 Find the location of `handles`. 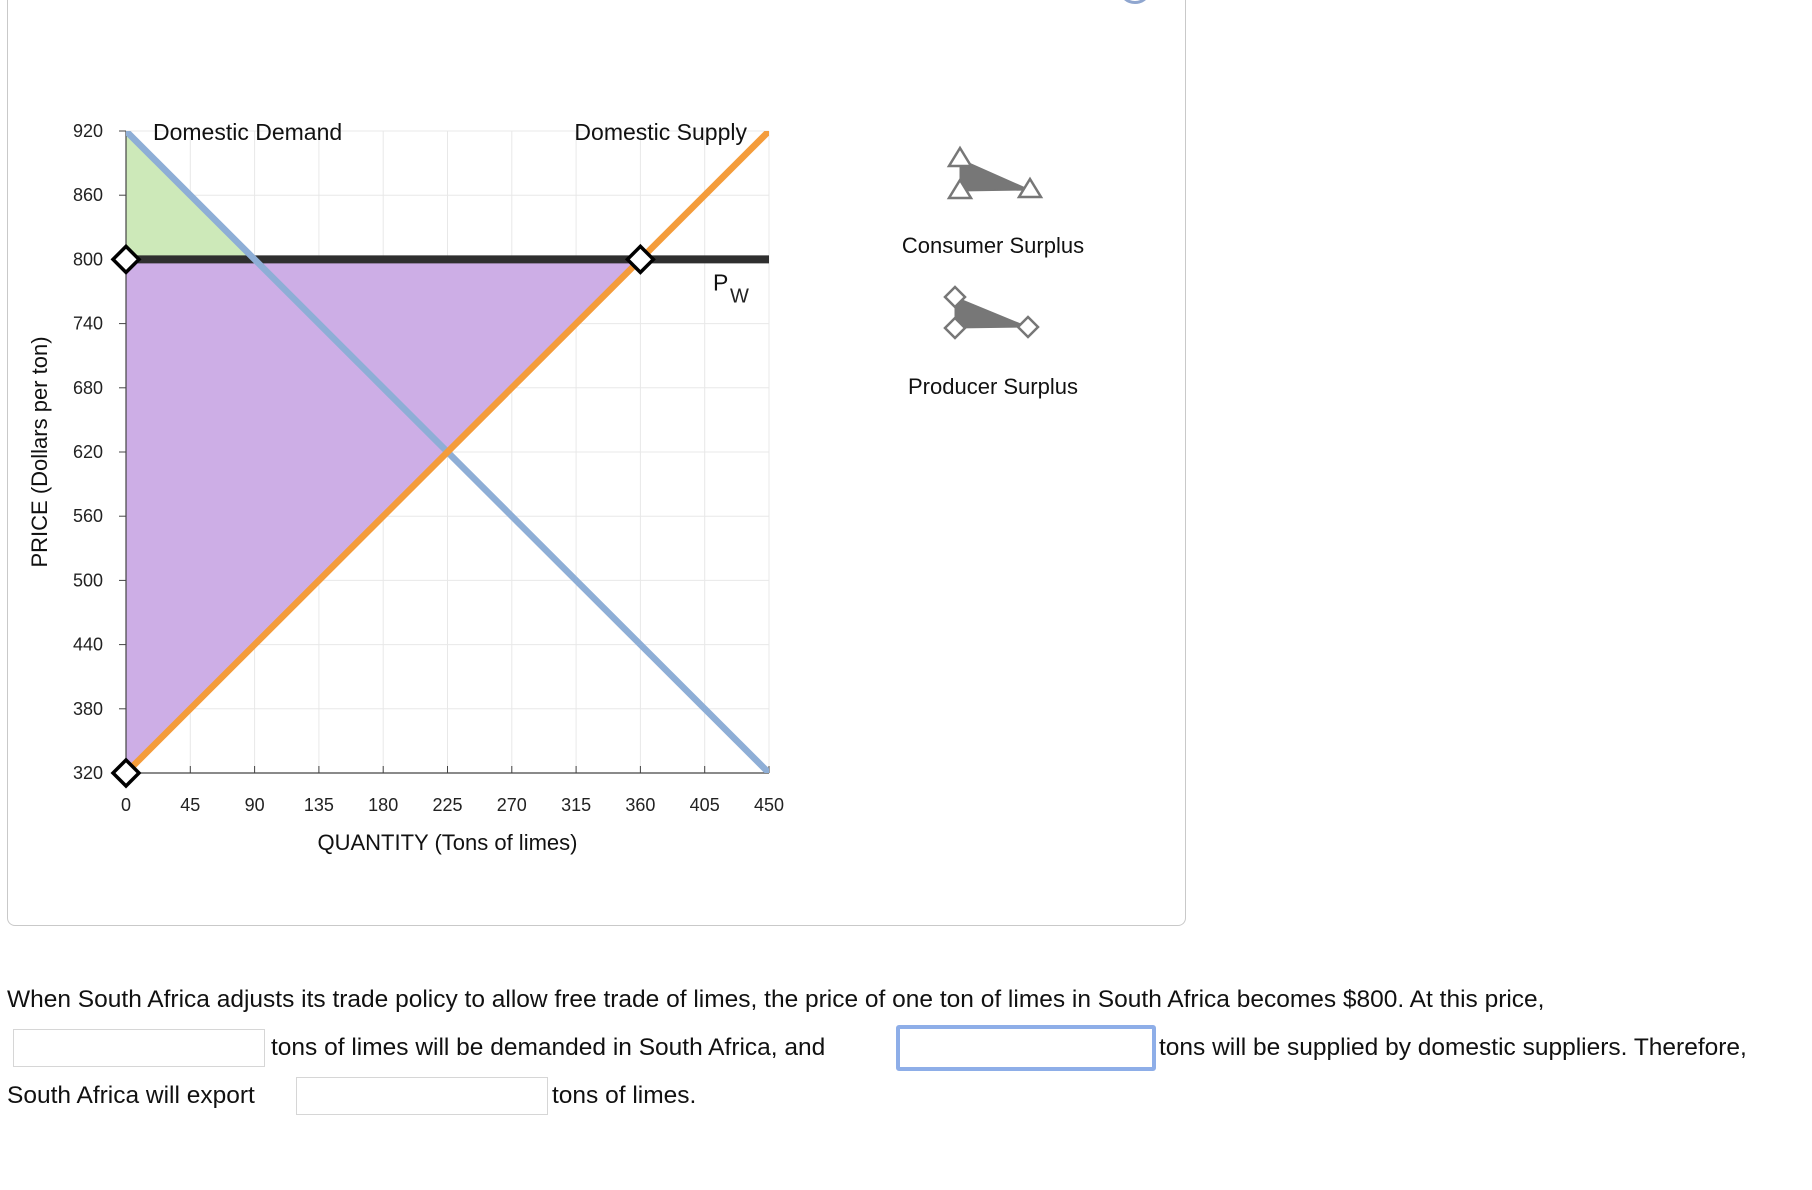

handles is located at coordinates (383, 516).